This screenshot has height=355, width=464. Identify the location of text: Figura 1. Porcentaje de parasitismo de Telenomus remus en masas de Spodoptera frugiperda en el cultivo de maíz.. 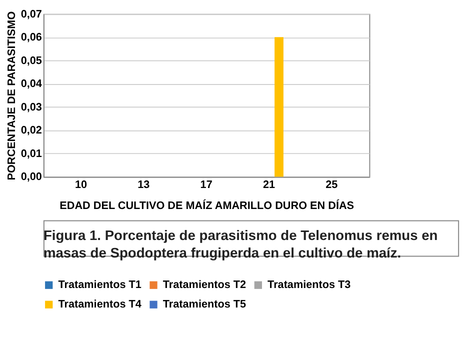
(240, 243).